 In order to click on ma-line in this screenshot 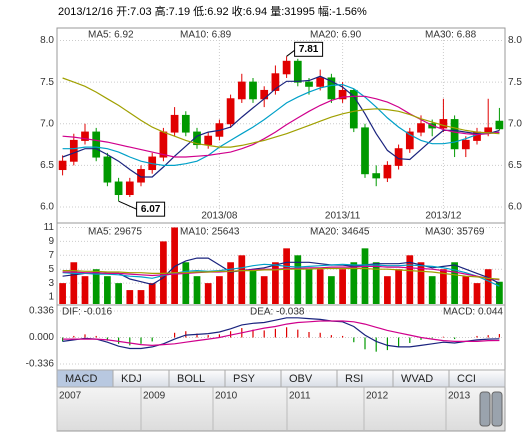, I will do `click(281, 112)`.